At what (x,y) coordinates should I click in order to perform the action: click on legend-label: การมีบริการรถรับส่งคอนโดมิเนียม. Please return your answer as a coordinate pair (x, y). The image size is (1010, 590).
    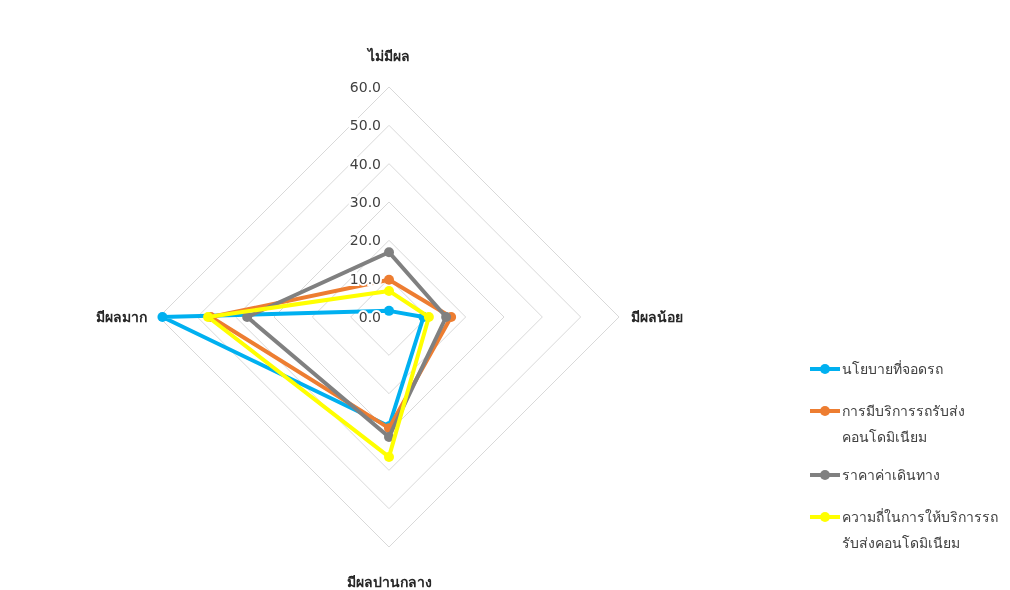
    Looking at the image, I should click on (904, 424).